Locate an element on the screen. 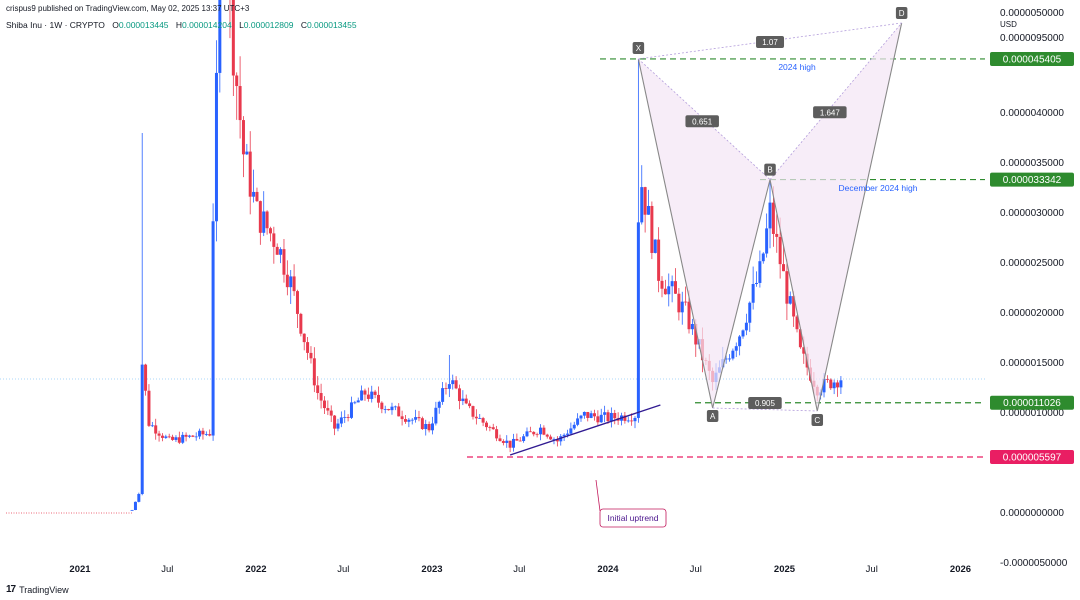 This screenshot has width=1080, height=600. ohlc-close-key: C is located at coordinates (303, 25).